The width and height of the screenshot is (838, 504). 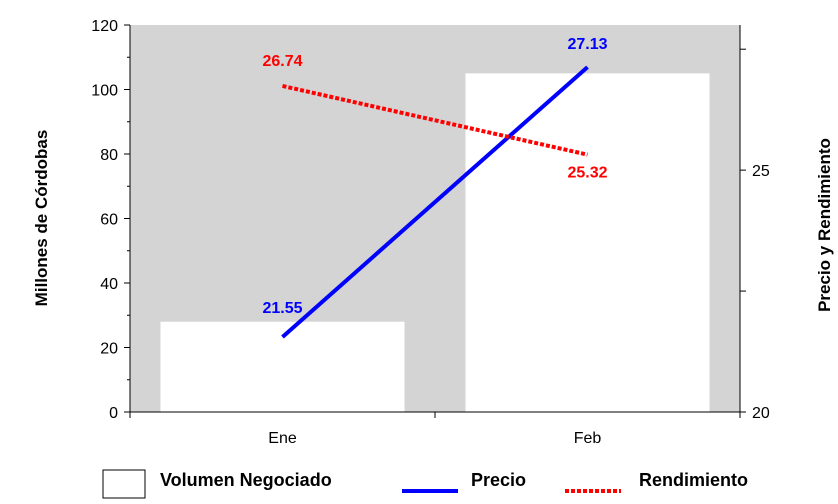 What do you see at coordinates (435, 120) in the screenshot?
I see `line-rendimiento` at bounding box center [435, 120].